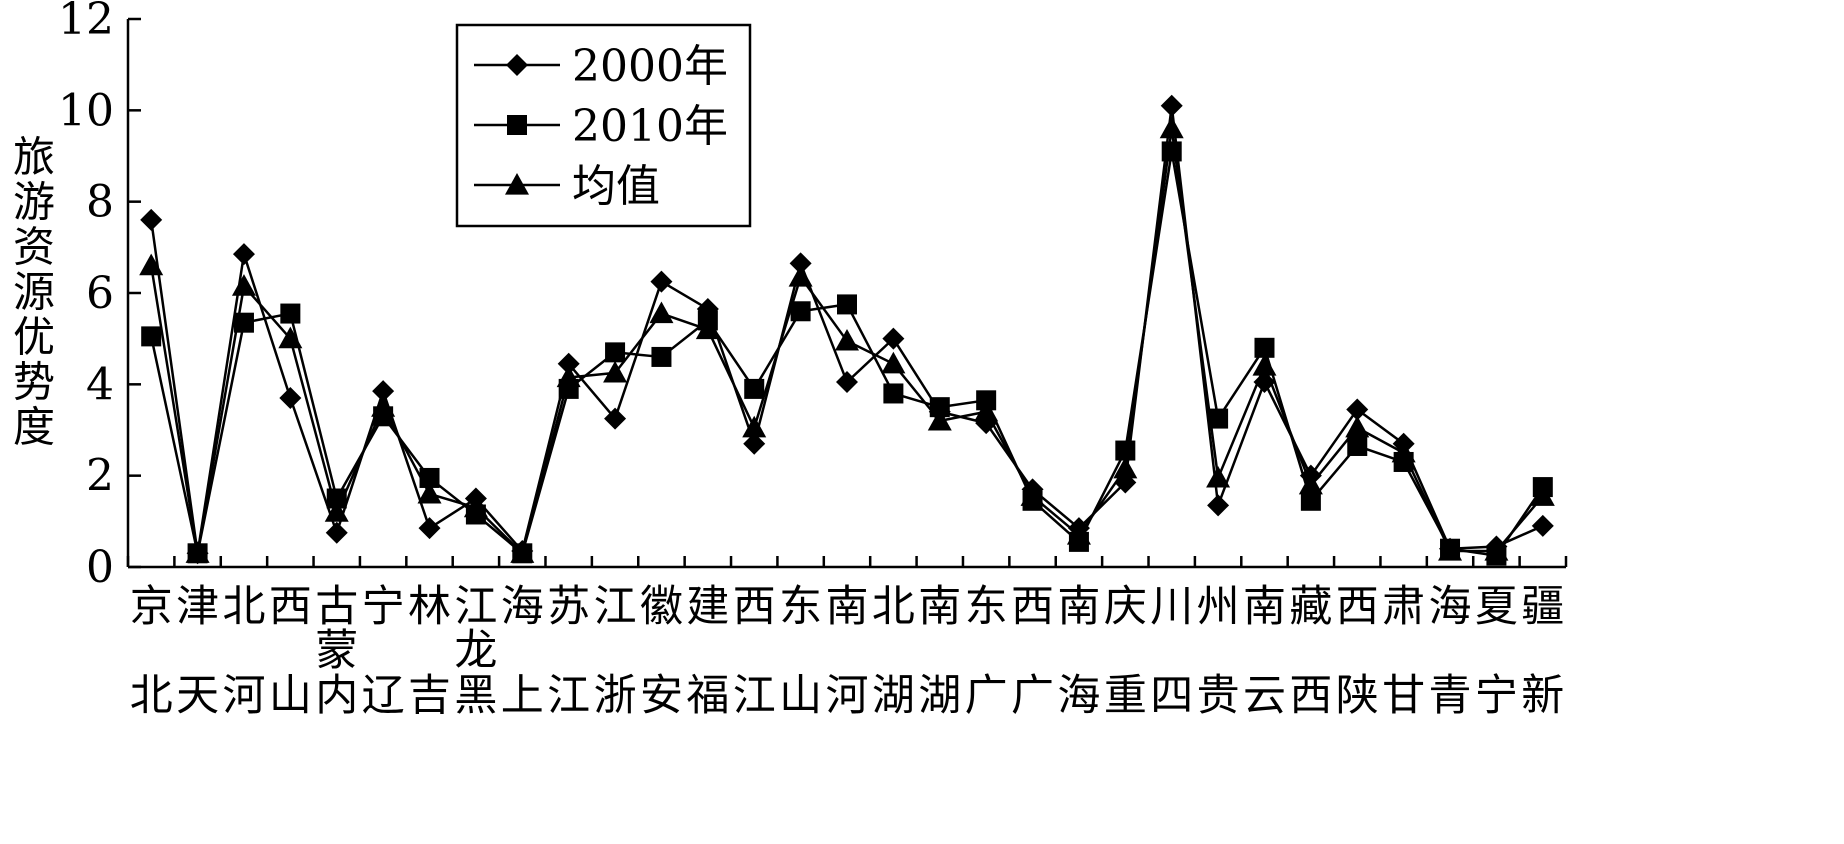 The width and height of the screenshot is (1844, 844). What do you see at coordinates (1125, 607) in the screenshot?
I see `x-label-top: 庆` at bounding box center [1125, 607].